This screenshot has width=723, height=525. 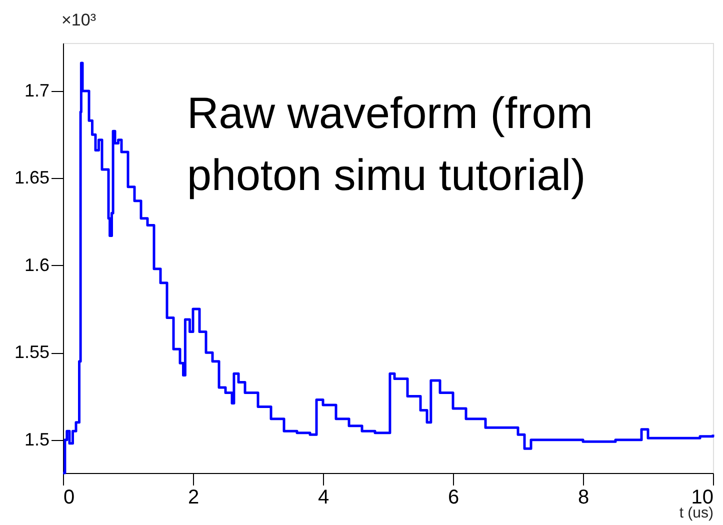 I want to click on y-tick-label: 1.65, so click(x=32, y=178).